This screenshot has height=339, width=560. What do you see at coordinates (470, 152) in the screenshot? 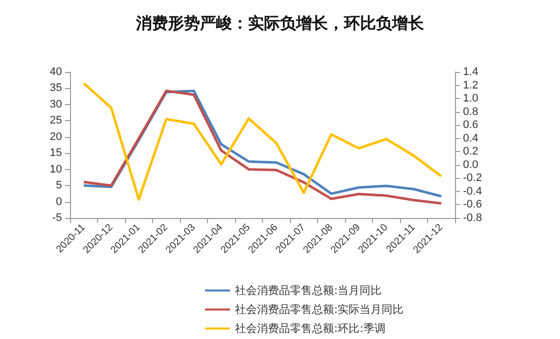
I see `y2-tick-label: 0.2` at bounding box center [470, 152].